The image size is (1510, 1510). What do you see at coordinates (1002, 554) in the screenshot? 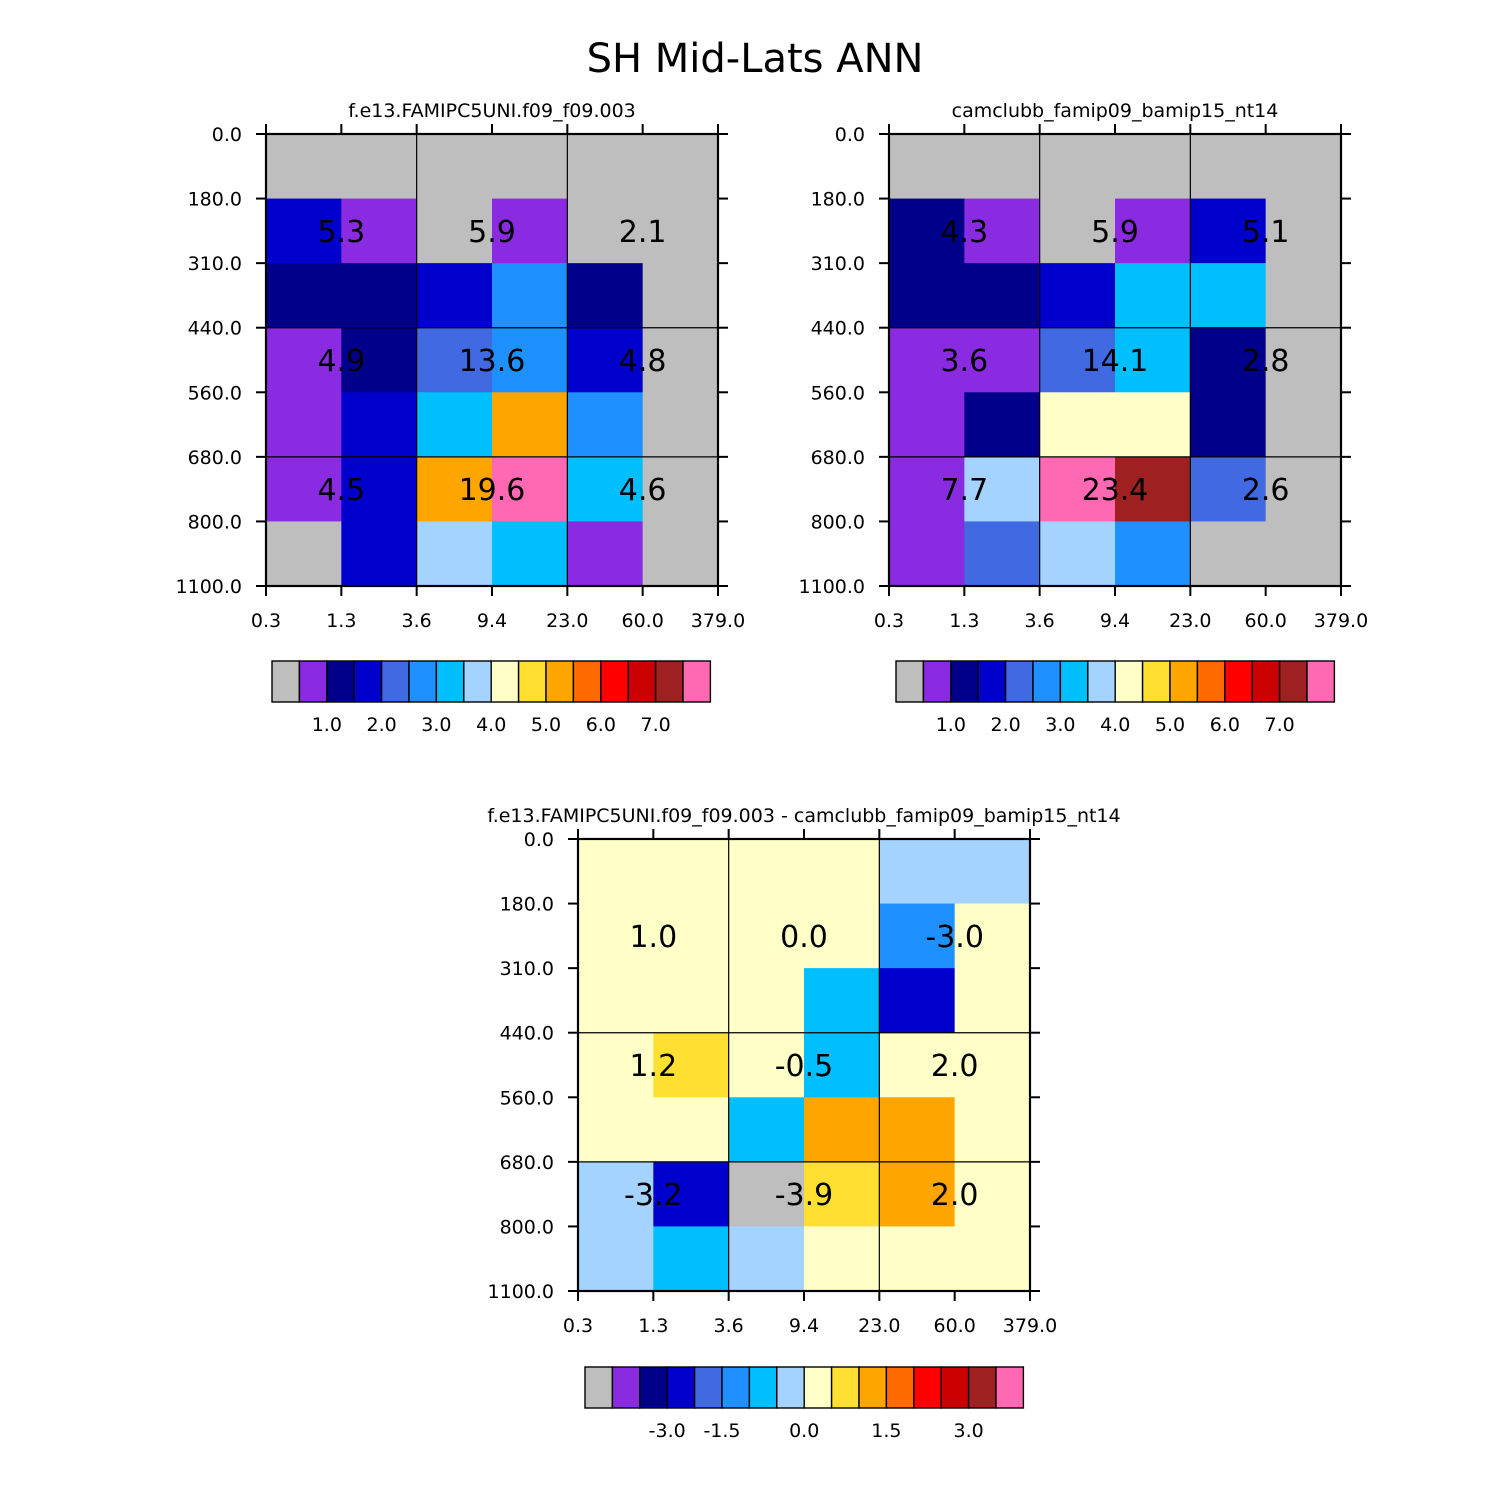
I see `cell-r6-c1` at bounding box center [1002, 554].